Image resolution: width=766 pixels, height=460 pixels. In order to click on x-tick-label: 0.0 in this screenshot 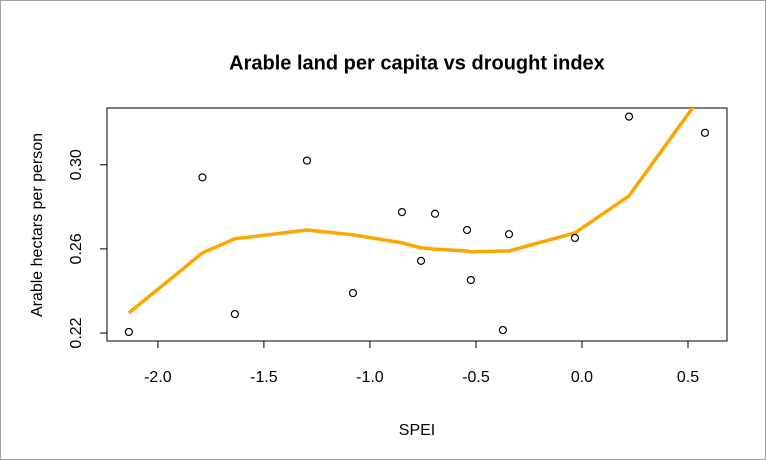, I will do `click(582, 377)`.